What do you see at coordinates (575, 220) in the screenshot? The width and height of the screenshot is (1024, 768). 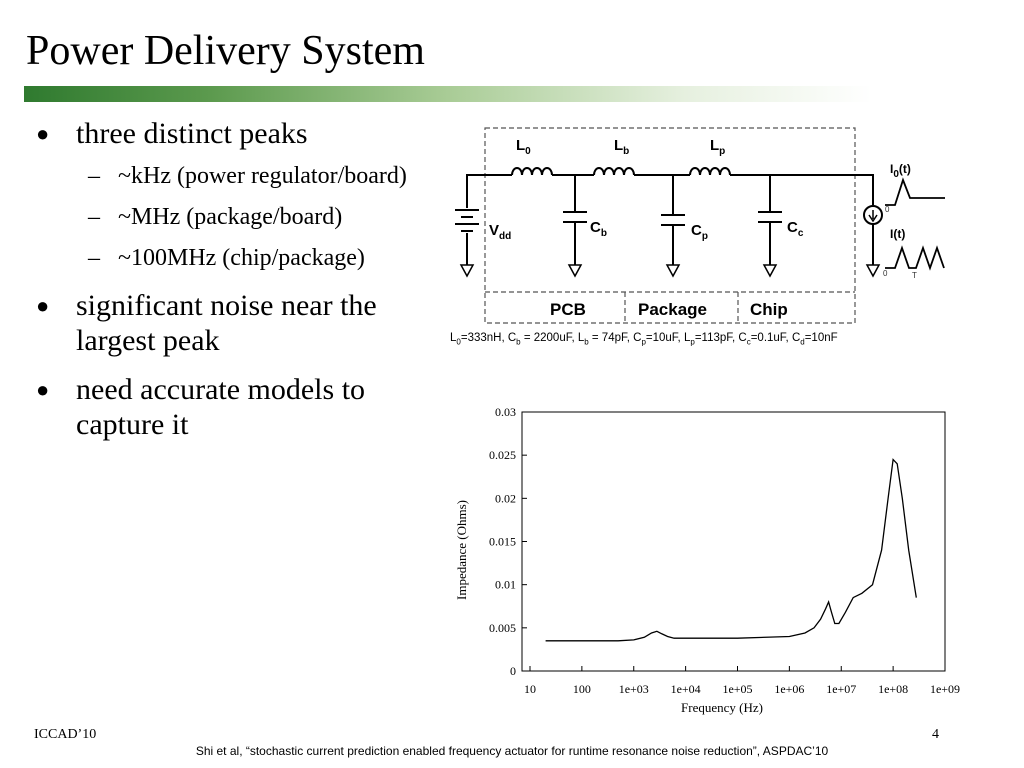 I see `capacitor-cb-icon` at bounding box center [575, 220].